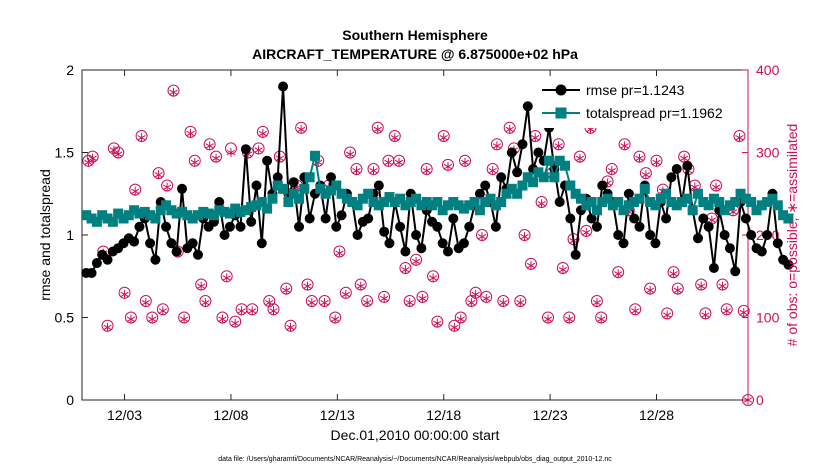 The height and width of the screenshot is (470, 830). I want to click on y-tick-label: 1, so click(70, 235).